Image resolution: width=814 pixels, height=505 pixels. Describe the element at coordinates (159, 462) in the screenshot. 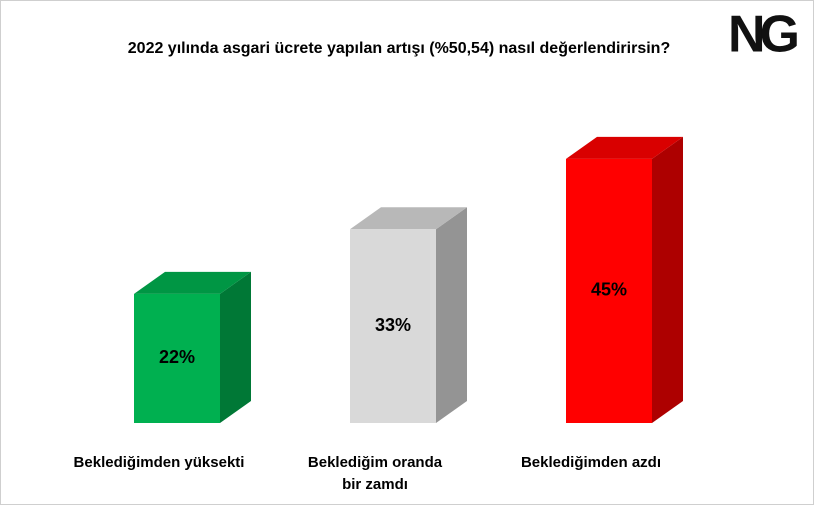

I see `category-label: Beklediğimden yüksekti` at that location.